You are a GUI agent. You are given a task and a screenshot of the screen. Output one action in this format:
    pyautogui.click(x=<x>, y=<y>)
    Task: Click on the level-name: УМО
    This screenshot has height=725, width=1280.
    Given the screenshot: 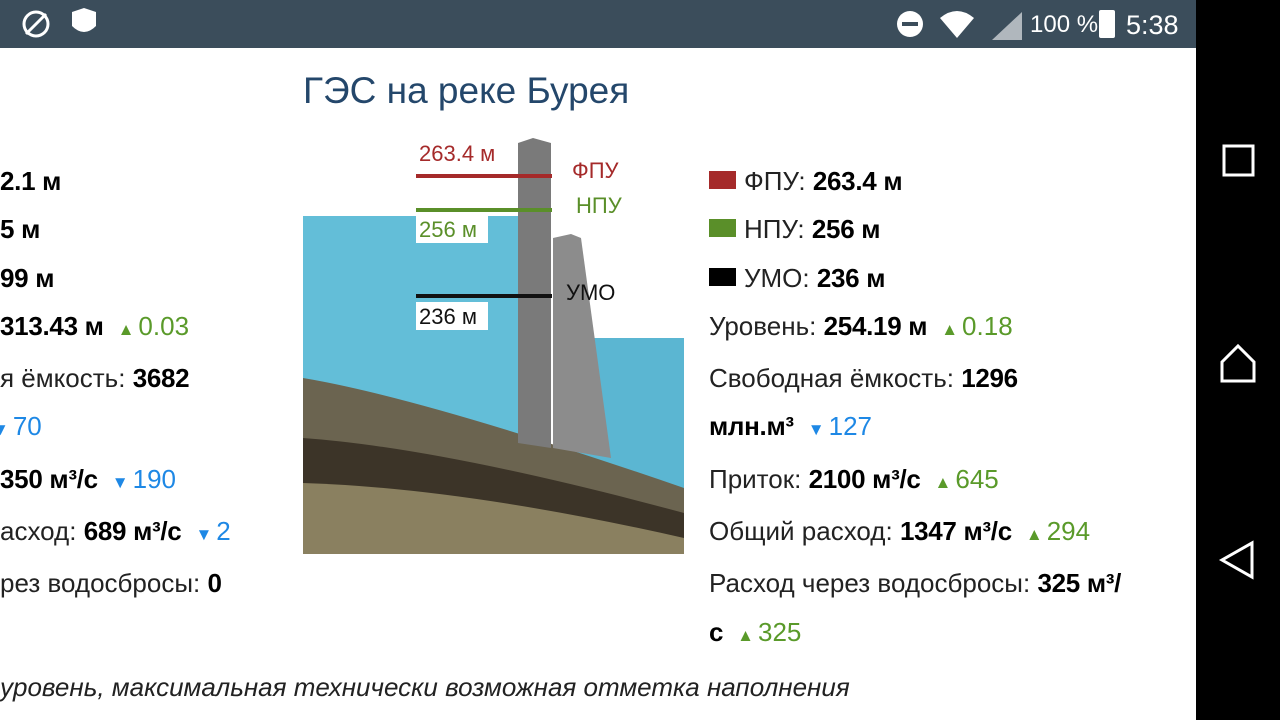 What is the action you would take?
    pyautogui.click(x=590, y=292)
    